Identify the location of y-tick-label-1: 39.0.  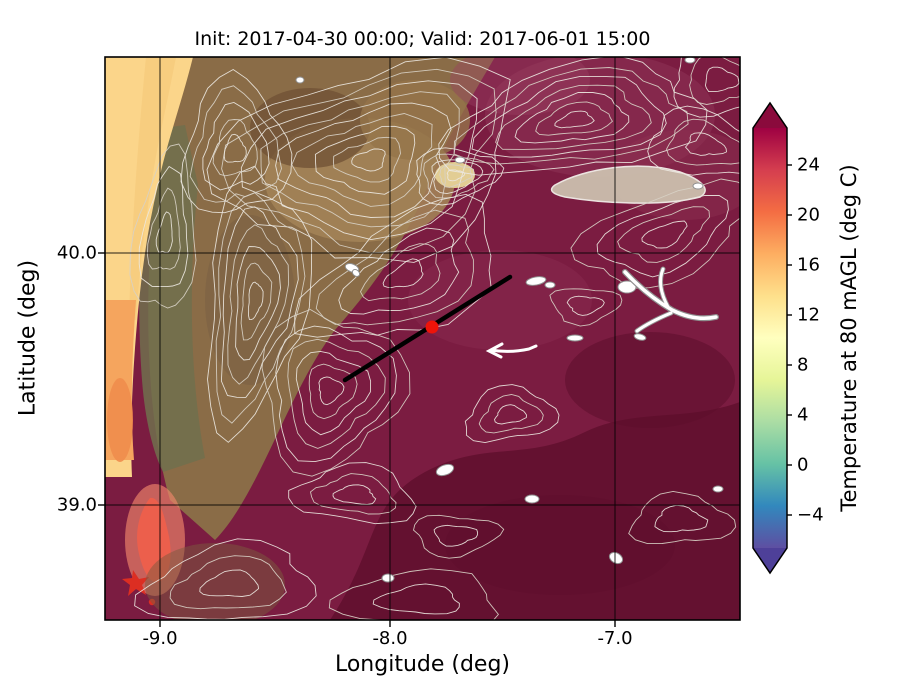
(76, 505).